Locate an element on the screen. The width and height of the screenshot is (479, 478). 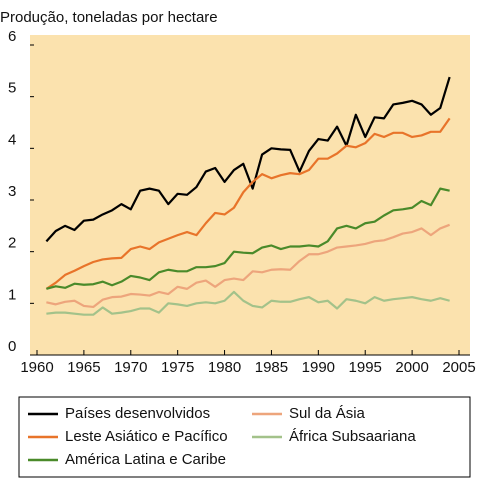
legend-label: Países desenvolvidos is located at coordinates (137, 413).